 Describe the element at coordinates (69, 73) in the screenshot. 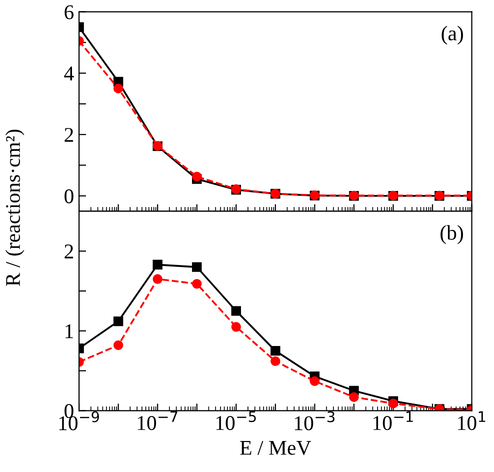

I see `y-tick-label: 4` at that location.